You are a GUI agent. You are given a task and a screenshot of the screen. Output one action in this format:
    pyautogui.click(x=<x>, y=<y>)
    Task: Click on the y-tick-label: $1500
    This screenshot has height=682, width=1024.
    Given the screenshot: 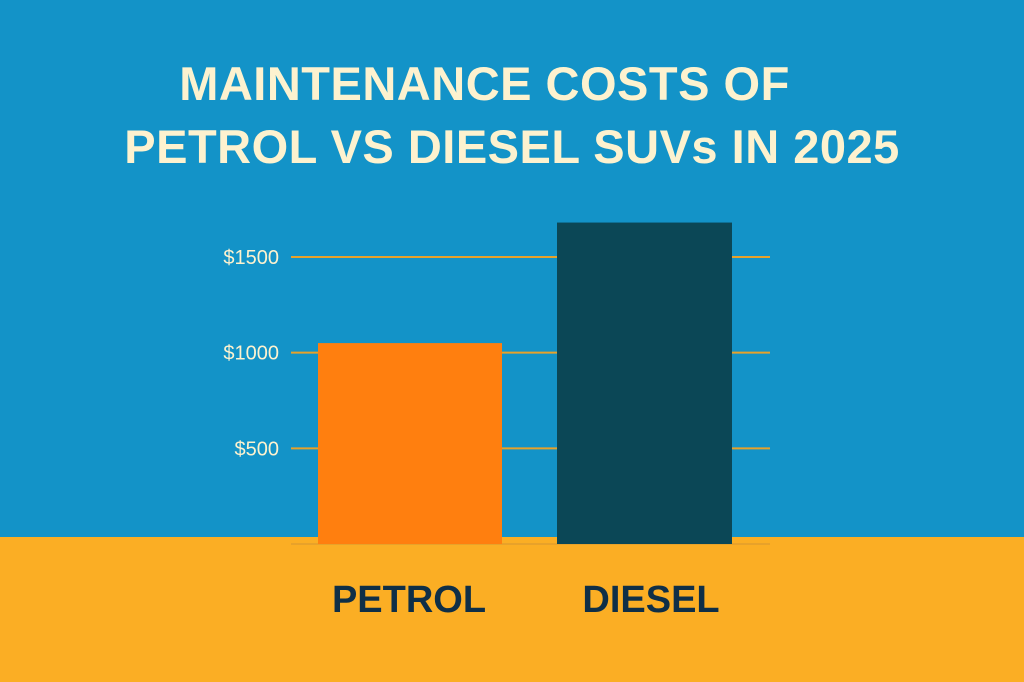 What is the action you would take?
    pyautogui.click(x=251, y=258)
    